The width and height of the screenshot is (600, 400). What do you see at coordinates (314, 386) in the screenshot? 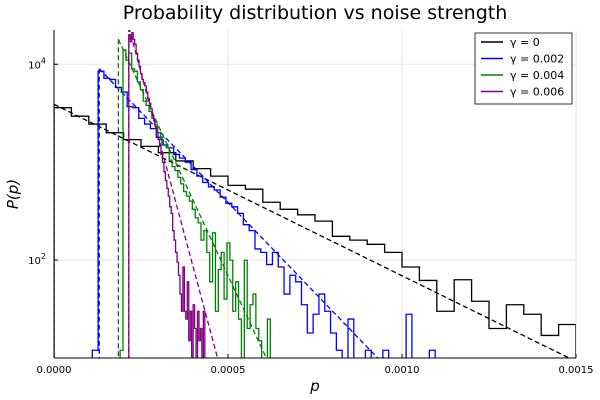
I see `x-axis-label: p` at bounding box center [314, 386].